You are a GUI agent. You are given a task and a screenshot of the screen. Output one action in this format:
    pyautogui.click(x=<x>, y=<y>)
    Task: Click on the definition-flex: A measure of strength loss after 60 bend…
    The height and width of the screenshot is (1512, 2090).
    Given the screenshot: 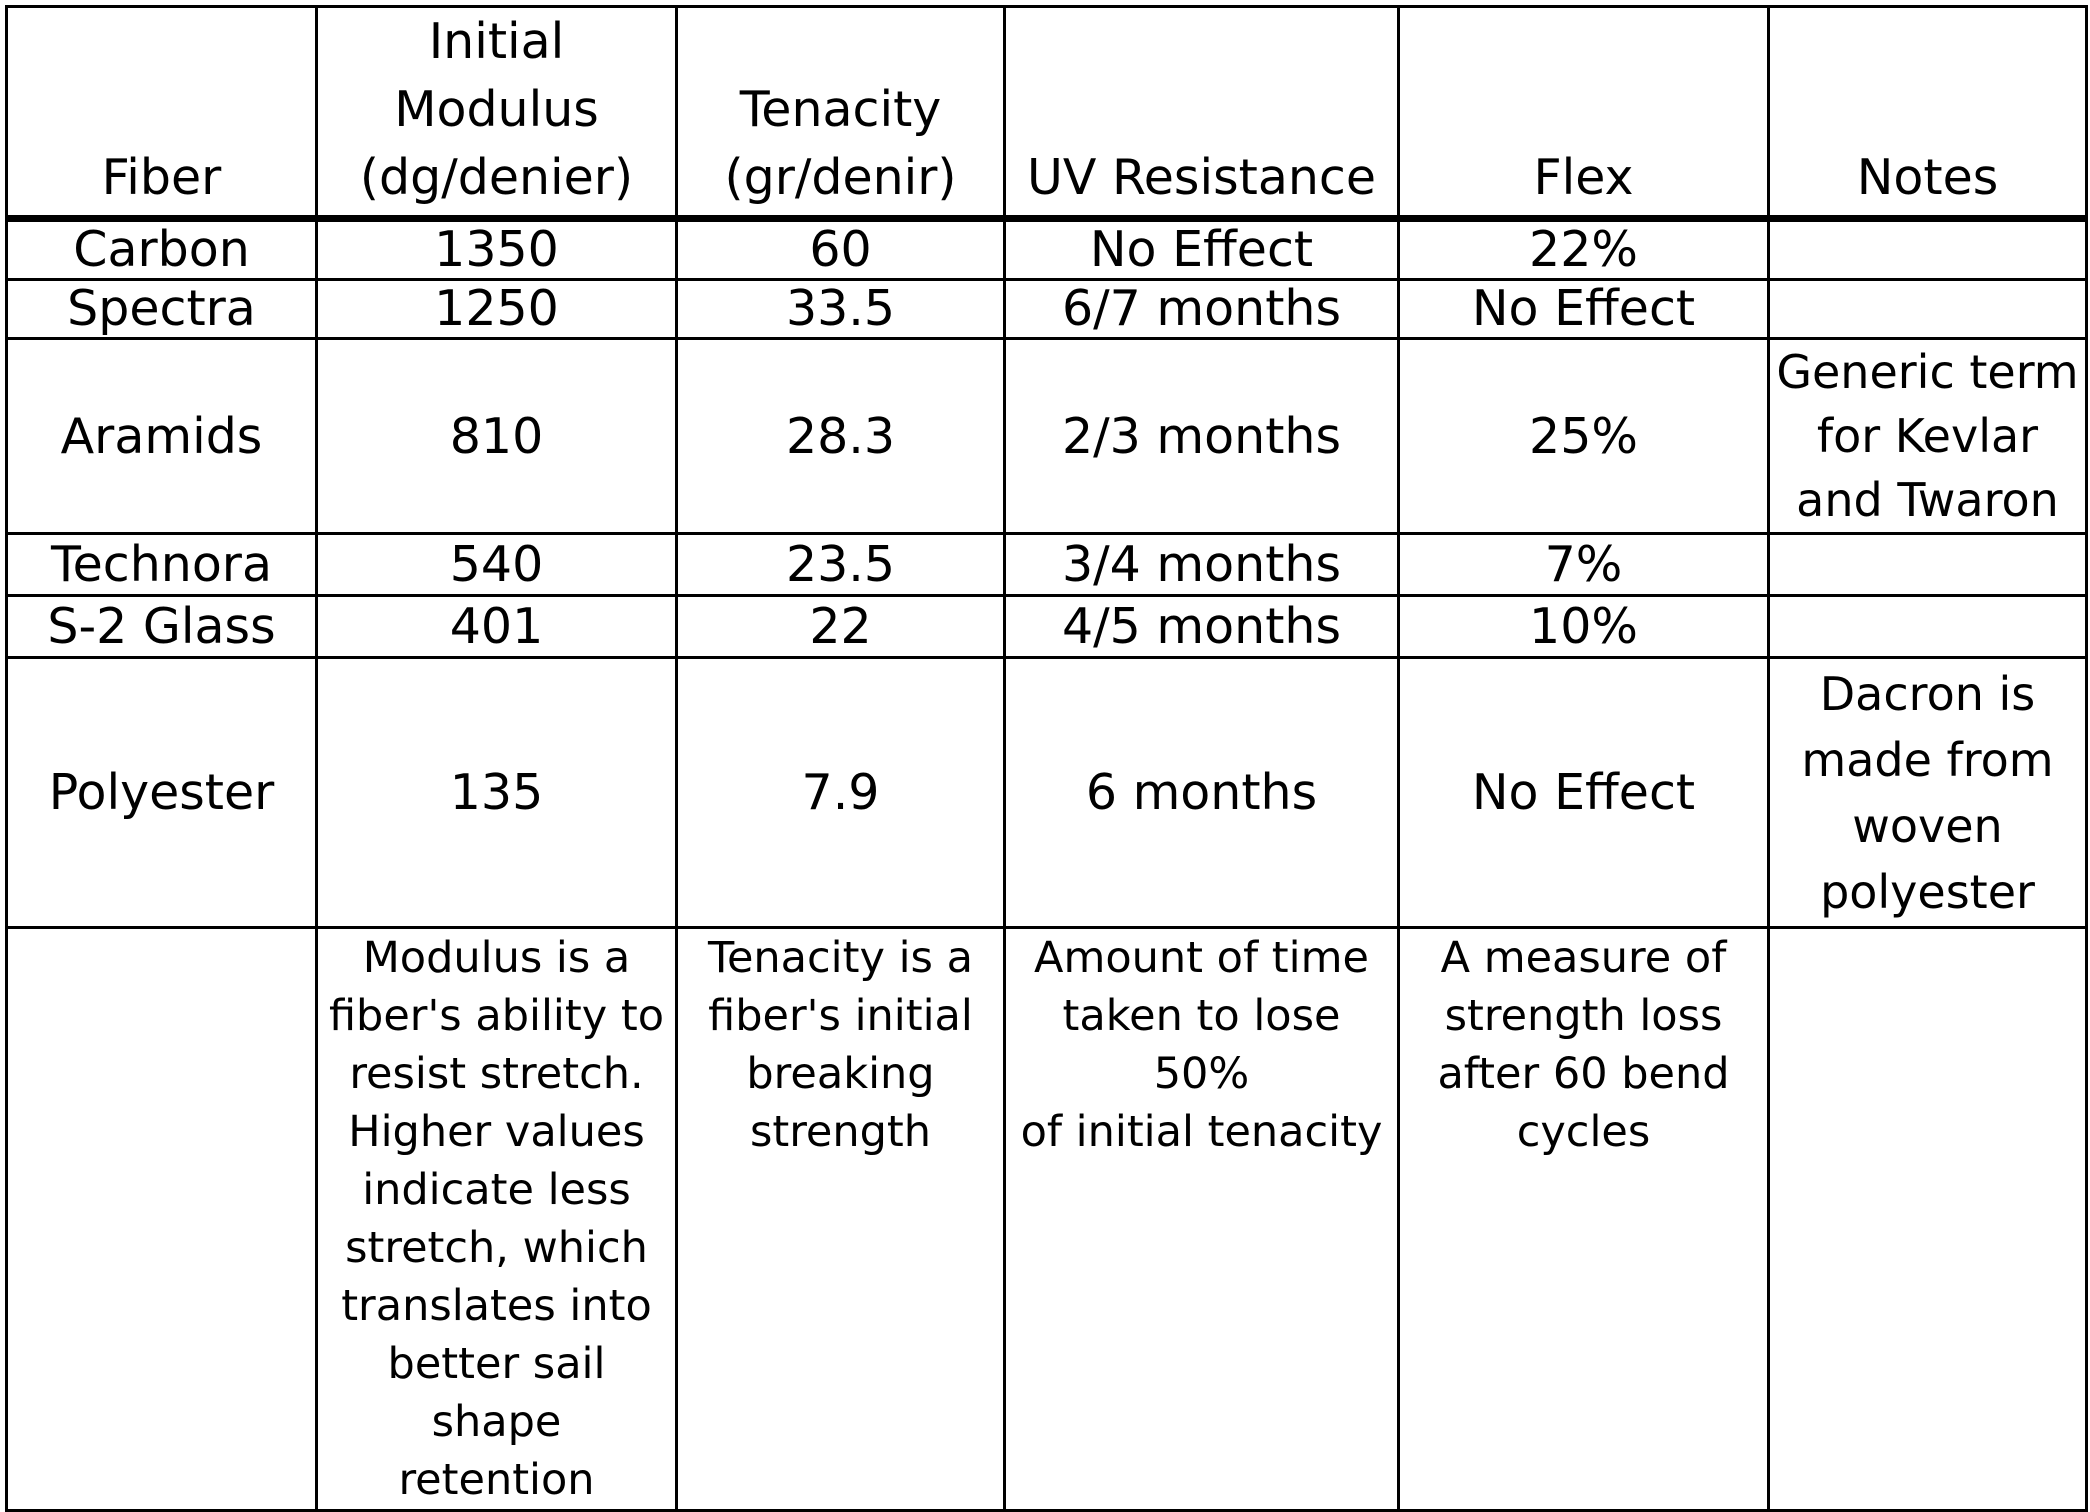 What is the action you would take?
    pyautogui.click(x=1583, y=1219)
    